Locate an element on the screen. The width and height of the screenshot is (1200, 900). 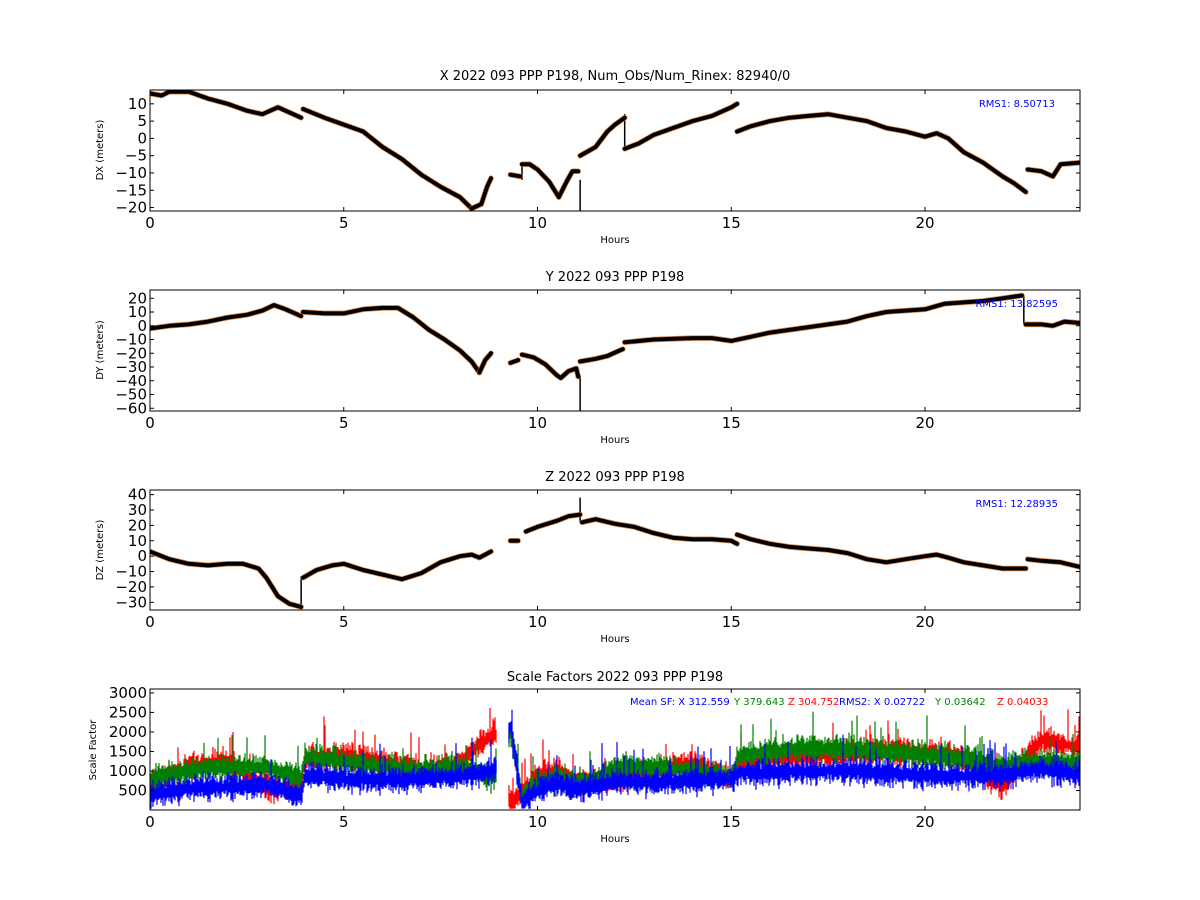
panel-sf-title: Scale Factors 2022 093 PPP P198 is located at coordinates (615, 677).